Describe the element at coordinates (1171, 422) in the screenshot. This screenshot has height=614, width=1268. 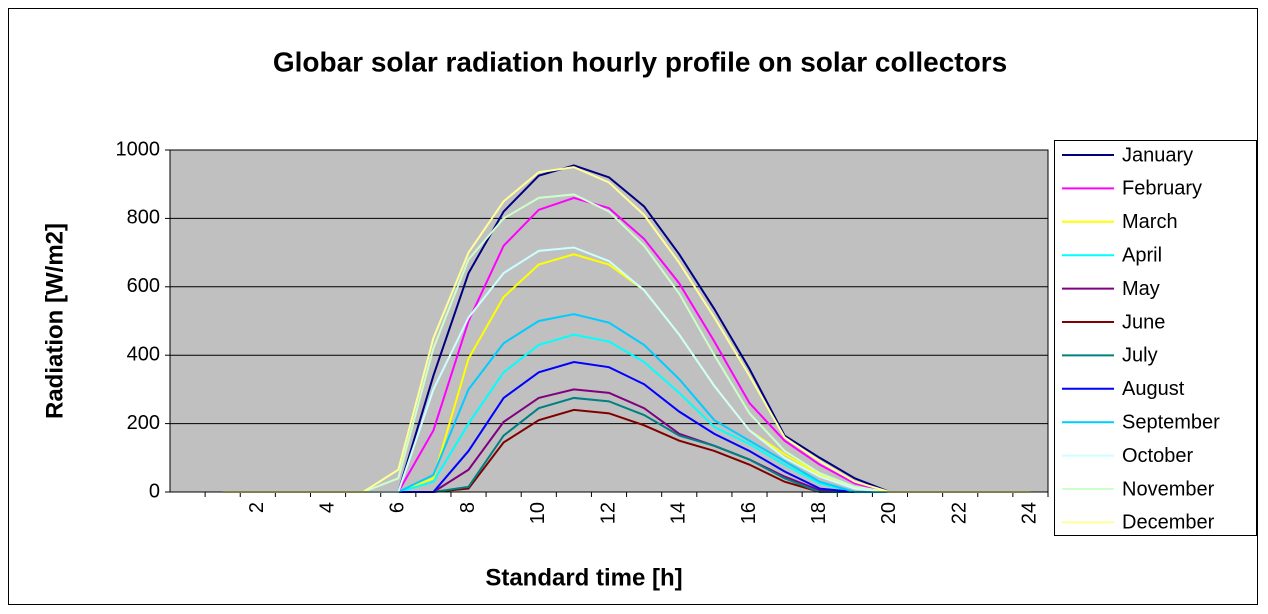
I see `legend-label: September` at that location.